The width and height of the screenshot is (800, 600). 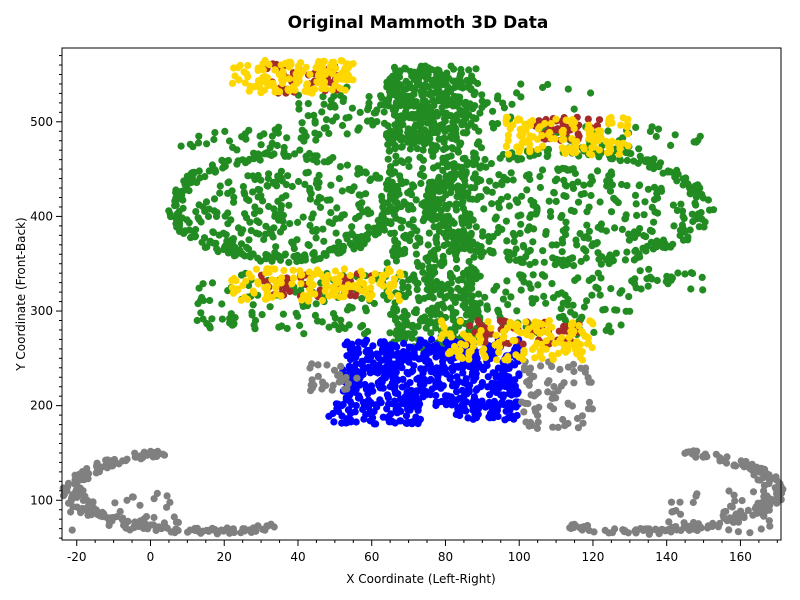 I want to click on x-axis-label: X Coordinate (Left-Right), so click(x=421, y=579).